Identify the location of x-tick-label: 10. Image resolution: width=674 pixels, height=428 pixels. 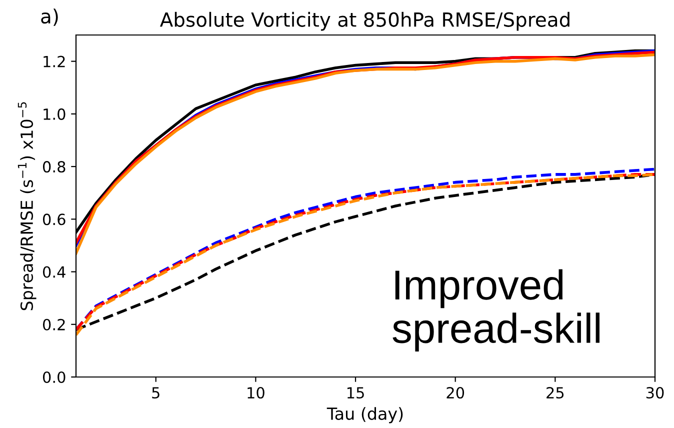
(256, 392).